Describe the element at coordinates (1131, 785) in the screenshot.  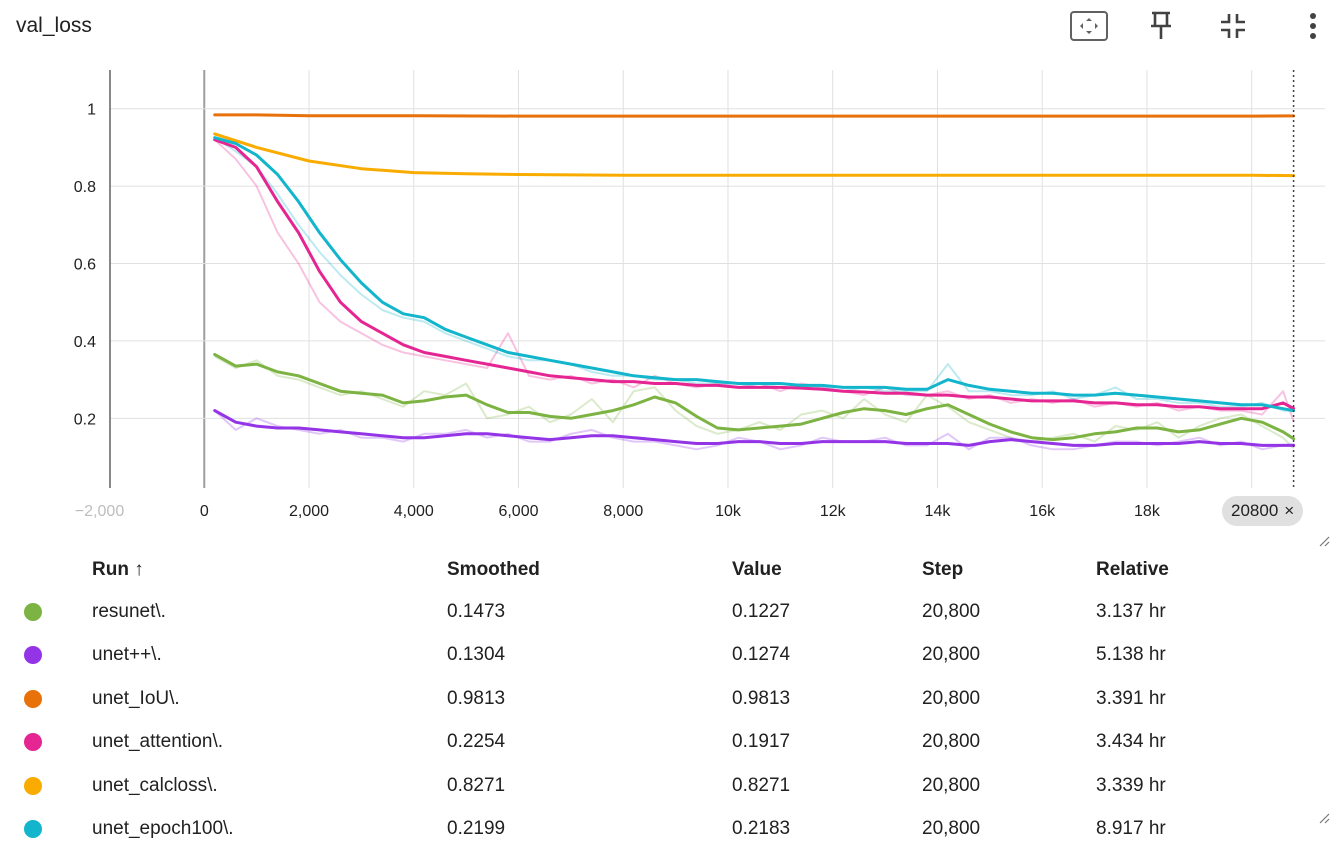
I see `run-relative: 3.339 hr` at that location.